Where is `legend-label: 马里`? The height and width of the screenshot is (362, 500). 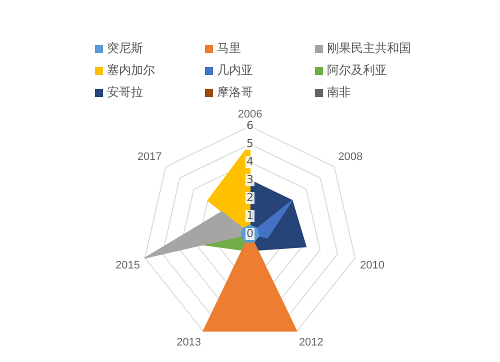
legend-label: 马里 is located at coordinates (229, 48).